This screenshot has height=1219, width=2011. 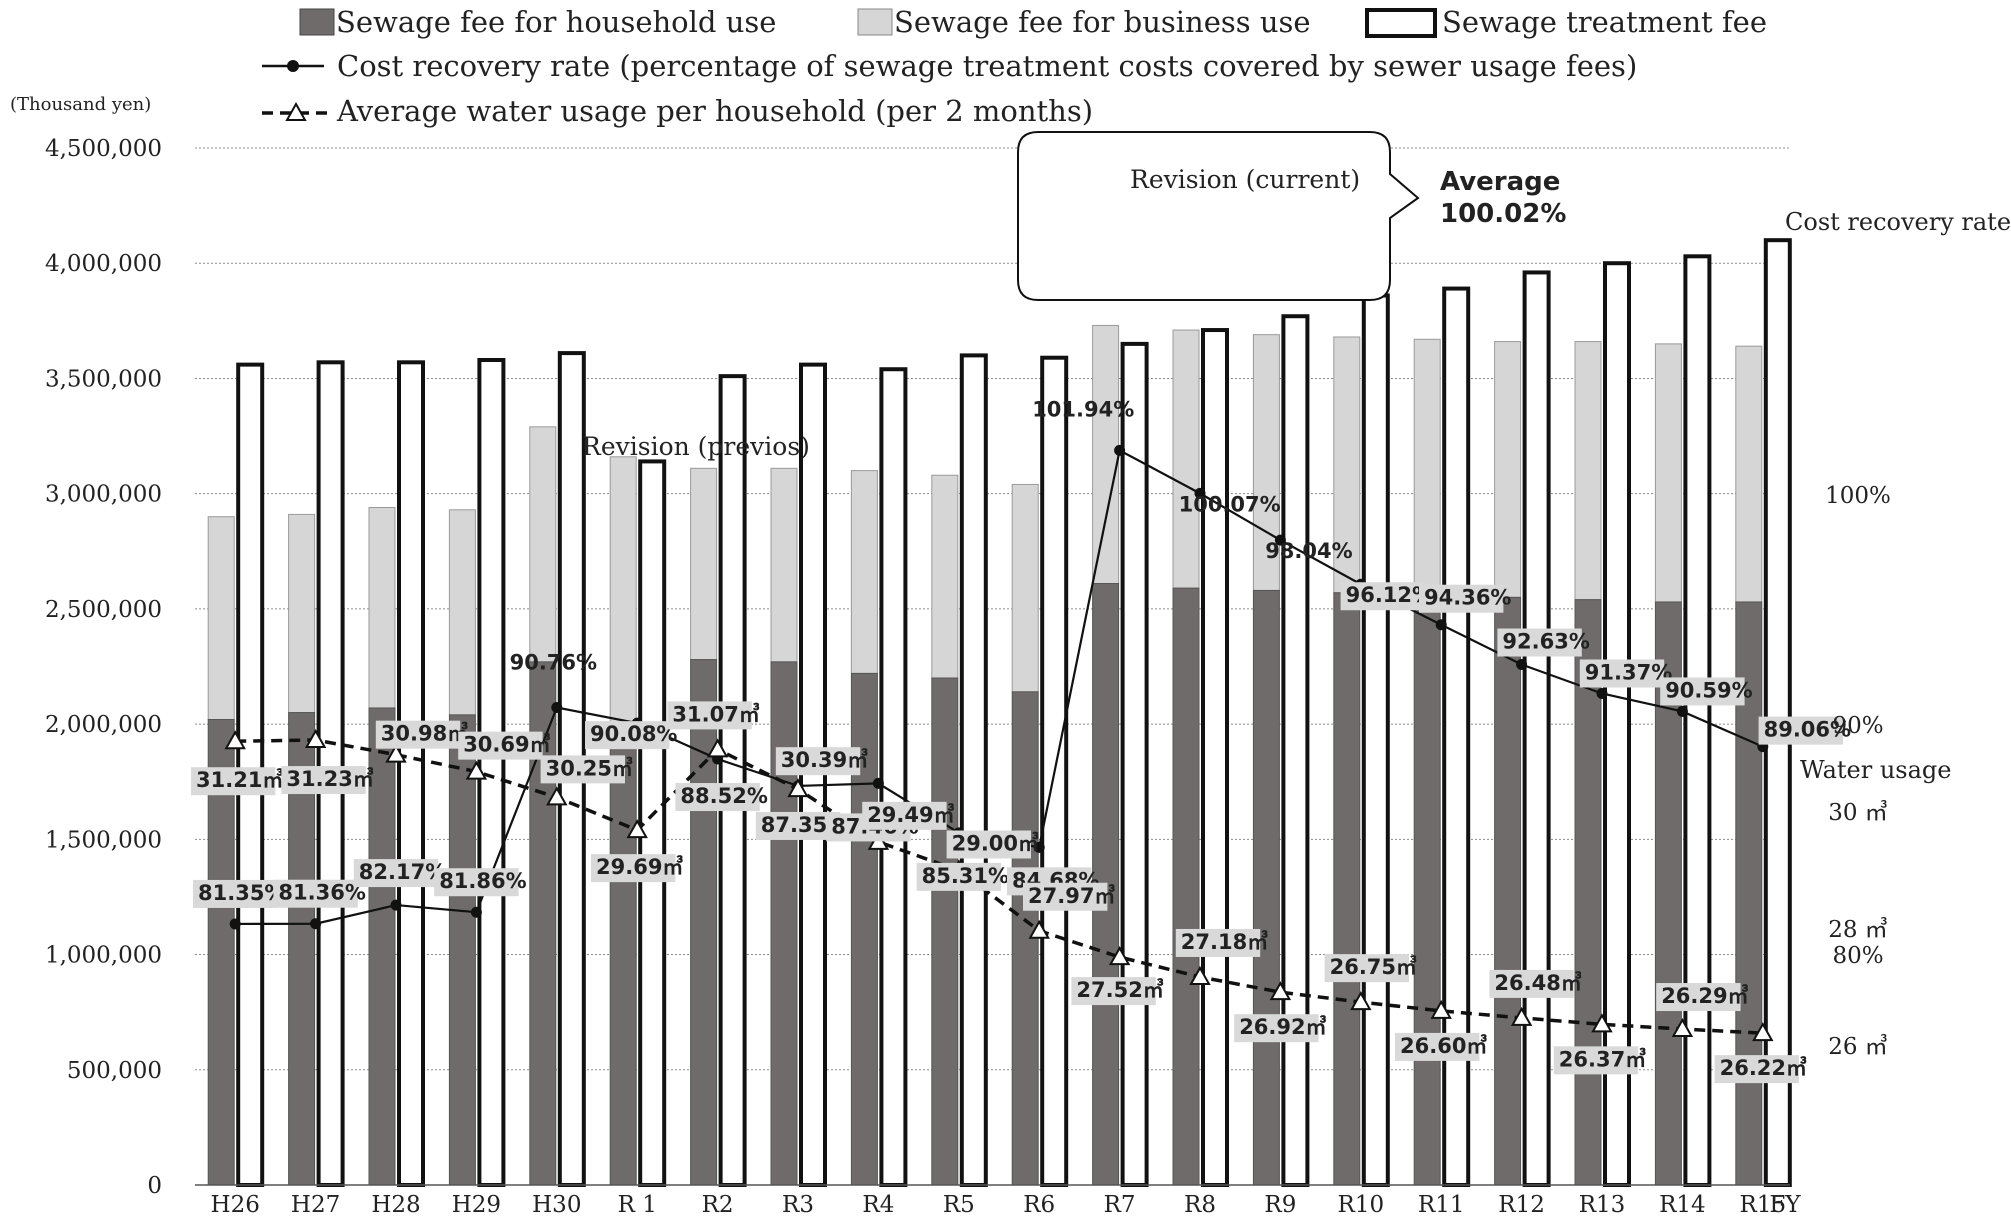 What do you see at coordinates (1857, 956) in the screenshot?
I see `right-axis-rate-tick: 80%` at bounding box center [1857, 956].